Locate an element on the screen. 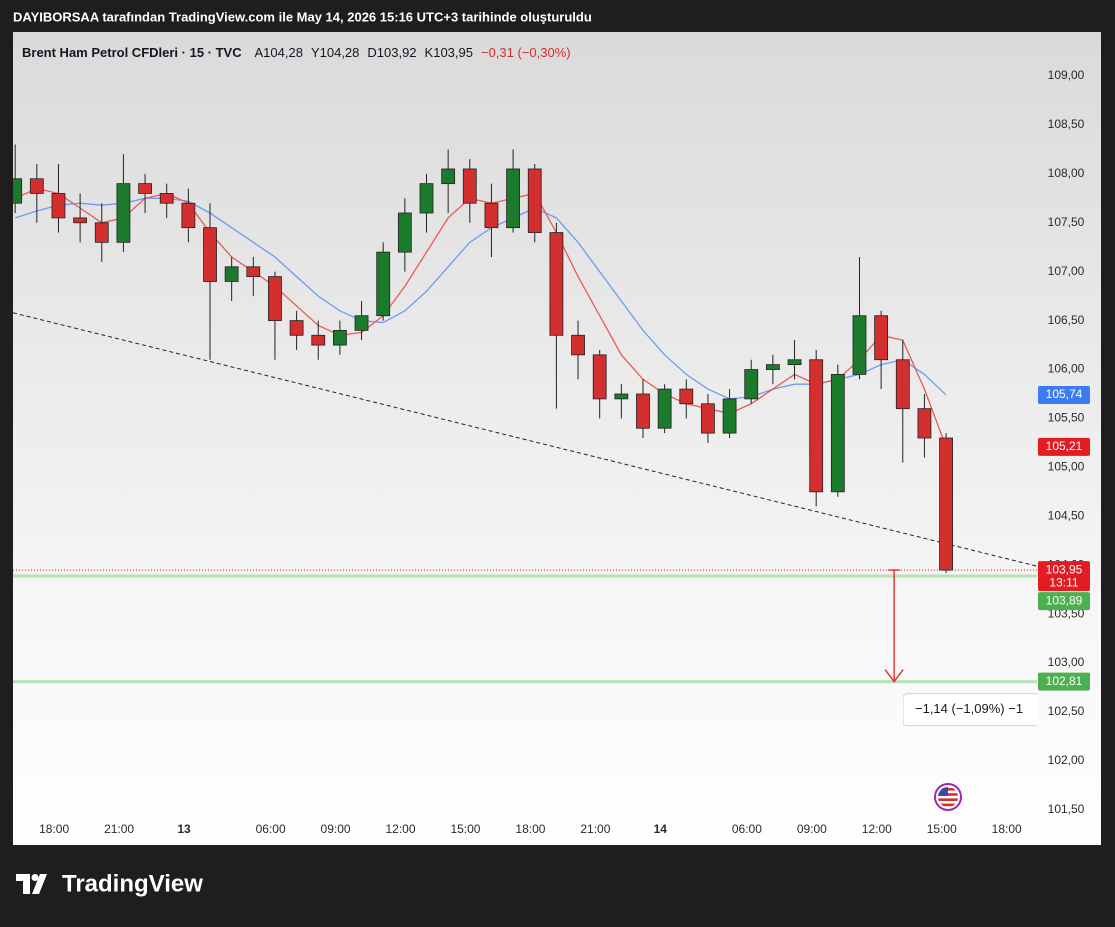 The width and height of the screenshot is (1115, 927). y-tick-label: 102,50 is located at coordinates (1066, 711).